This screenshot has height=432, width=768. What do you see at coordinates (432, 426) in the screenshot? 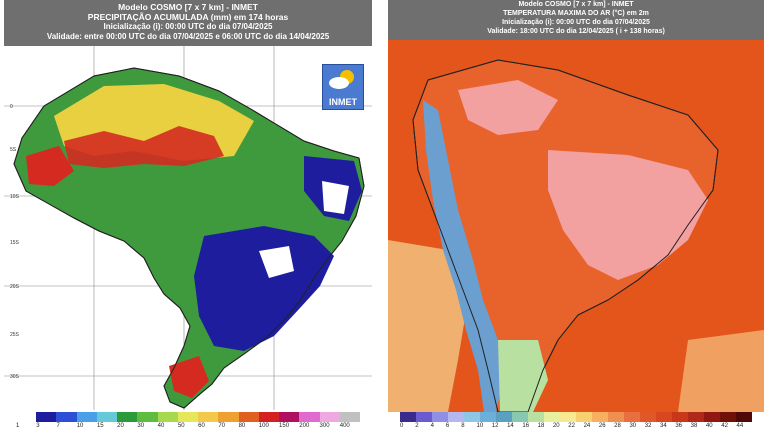
I see `legend-tick-label: 4` at bounding box center [432, 426].